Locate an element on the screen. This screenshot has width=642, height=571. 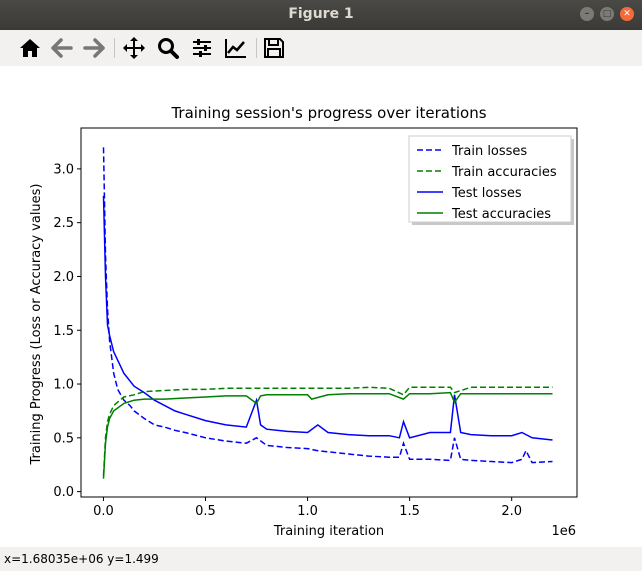
floppy-disk-icon is located at coordinates (274, 48).